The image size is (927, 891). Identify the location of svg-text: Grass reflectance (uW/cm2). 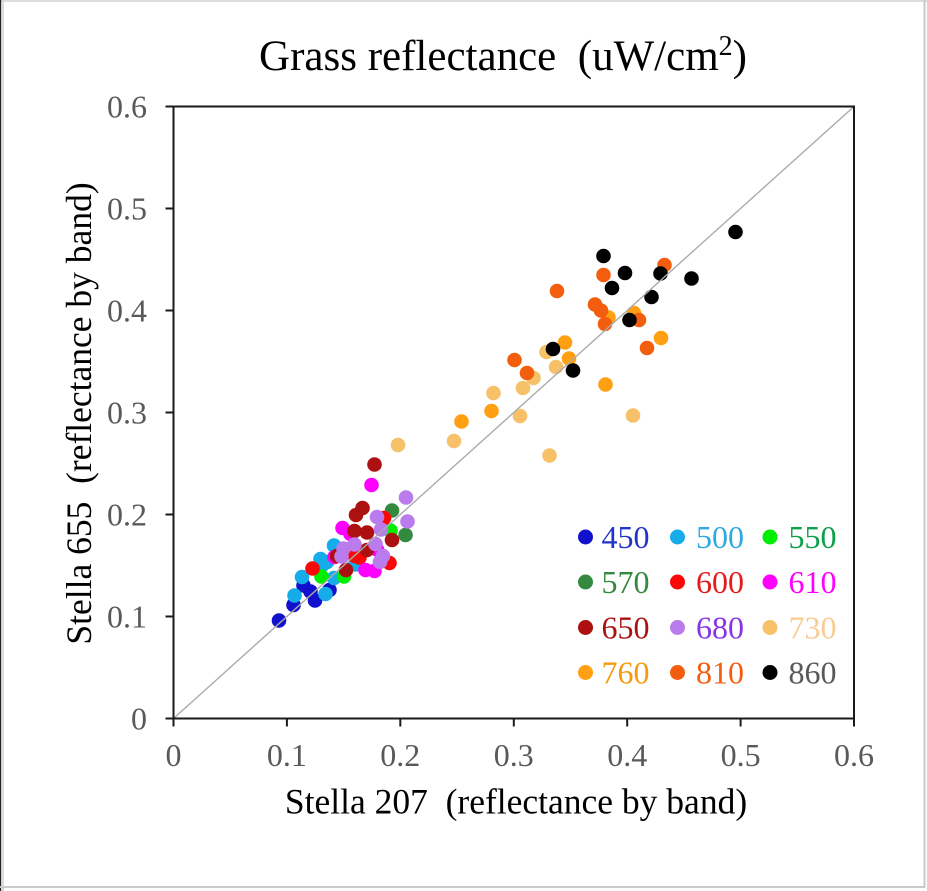
(503, 55).